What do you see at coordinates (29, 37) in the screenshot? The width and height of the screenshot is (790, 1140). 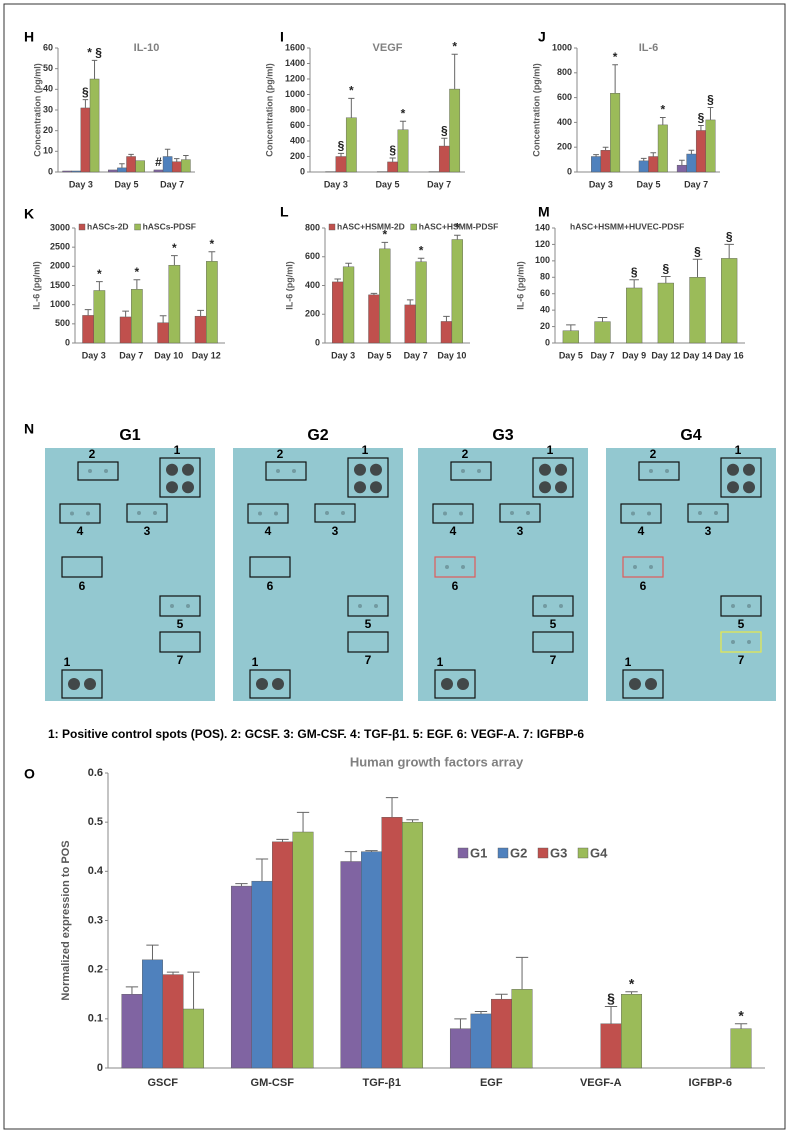 I see `panel-label: H` at bounding box center [29, 37].